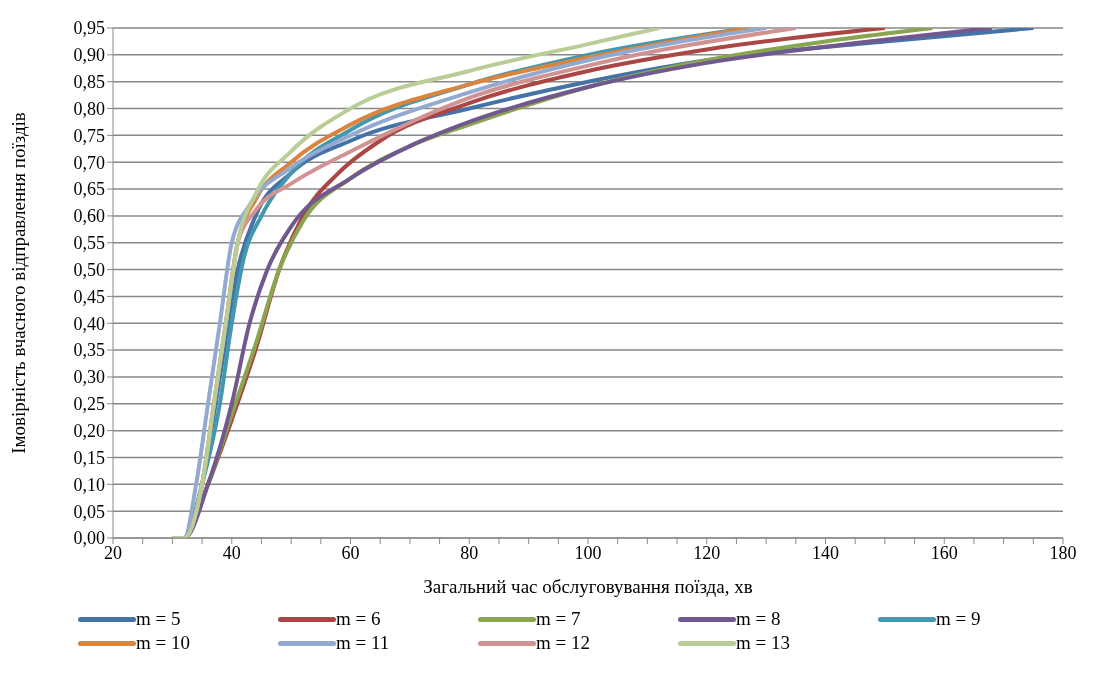  What do you see at coordinates (350, 552) in the screenshot?
I see `x-tick-label: 60` at bounding box center [350, 552].